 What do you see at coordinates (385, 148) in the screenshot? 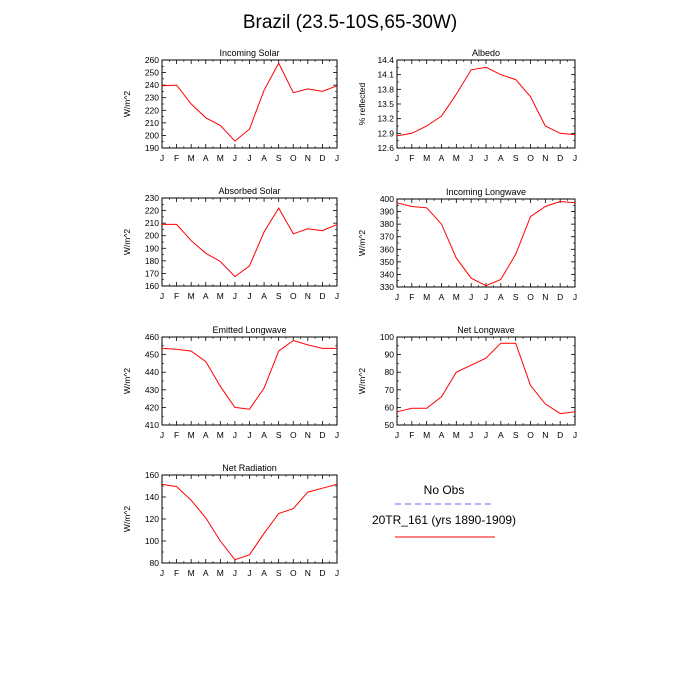
I see `y-tick-label: 12.6` at bounding box center [385, 148].